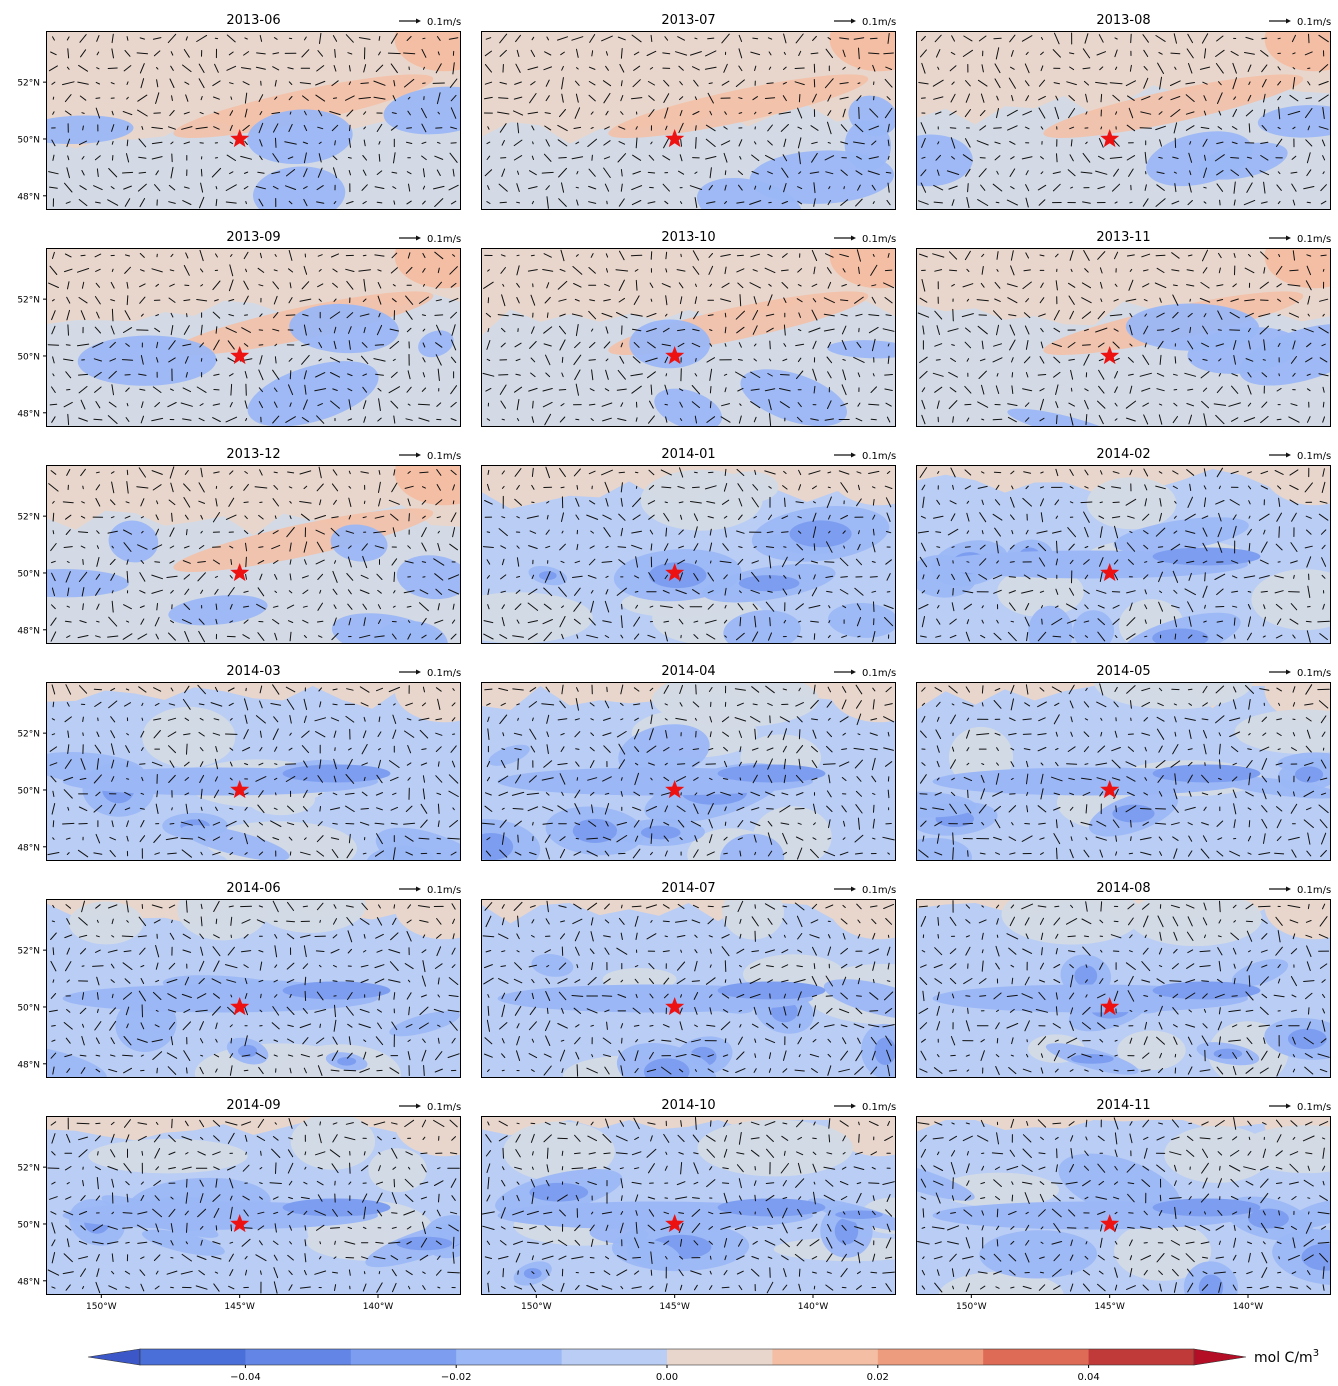  I want to click on panel-title: 2013-12, so click(253, 454).